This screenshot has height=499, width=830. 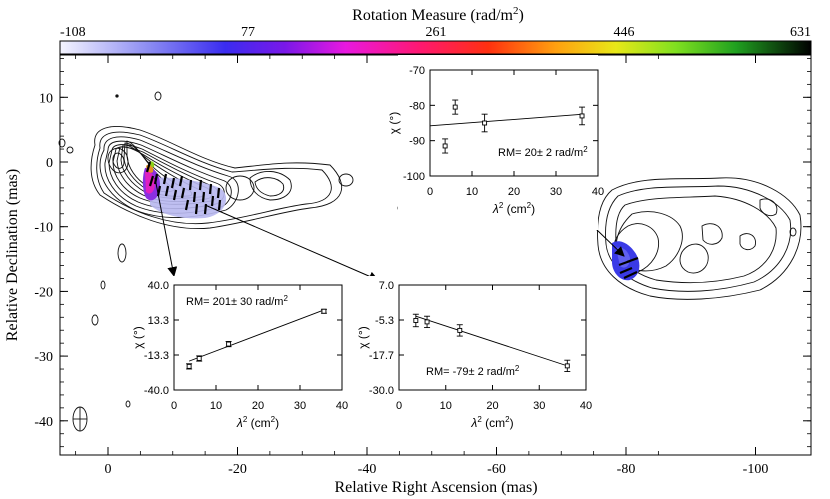 I want to click on x-tick-label: -100, so click(x=756, y=469).